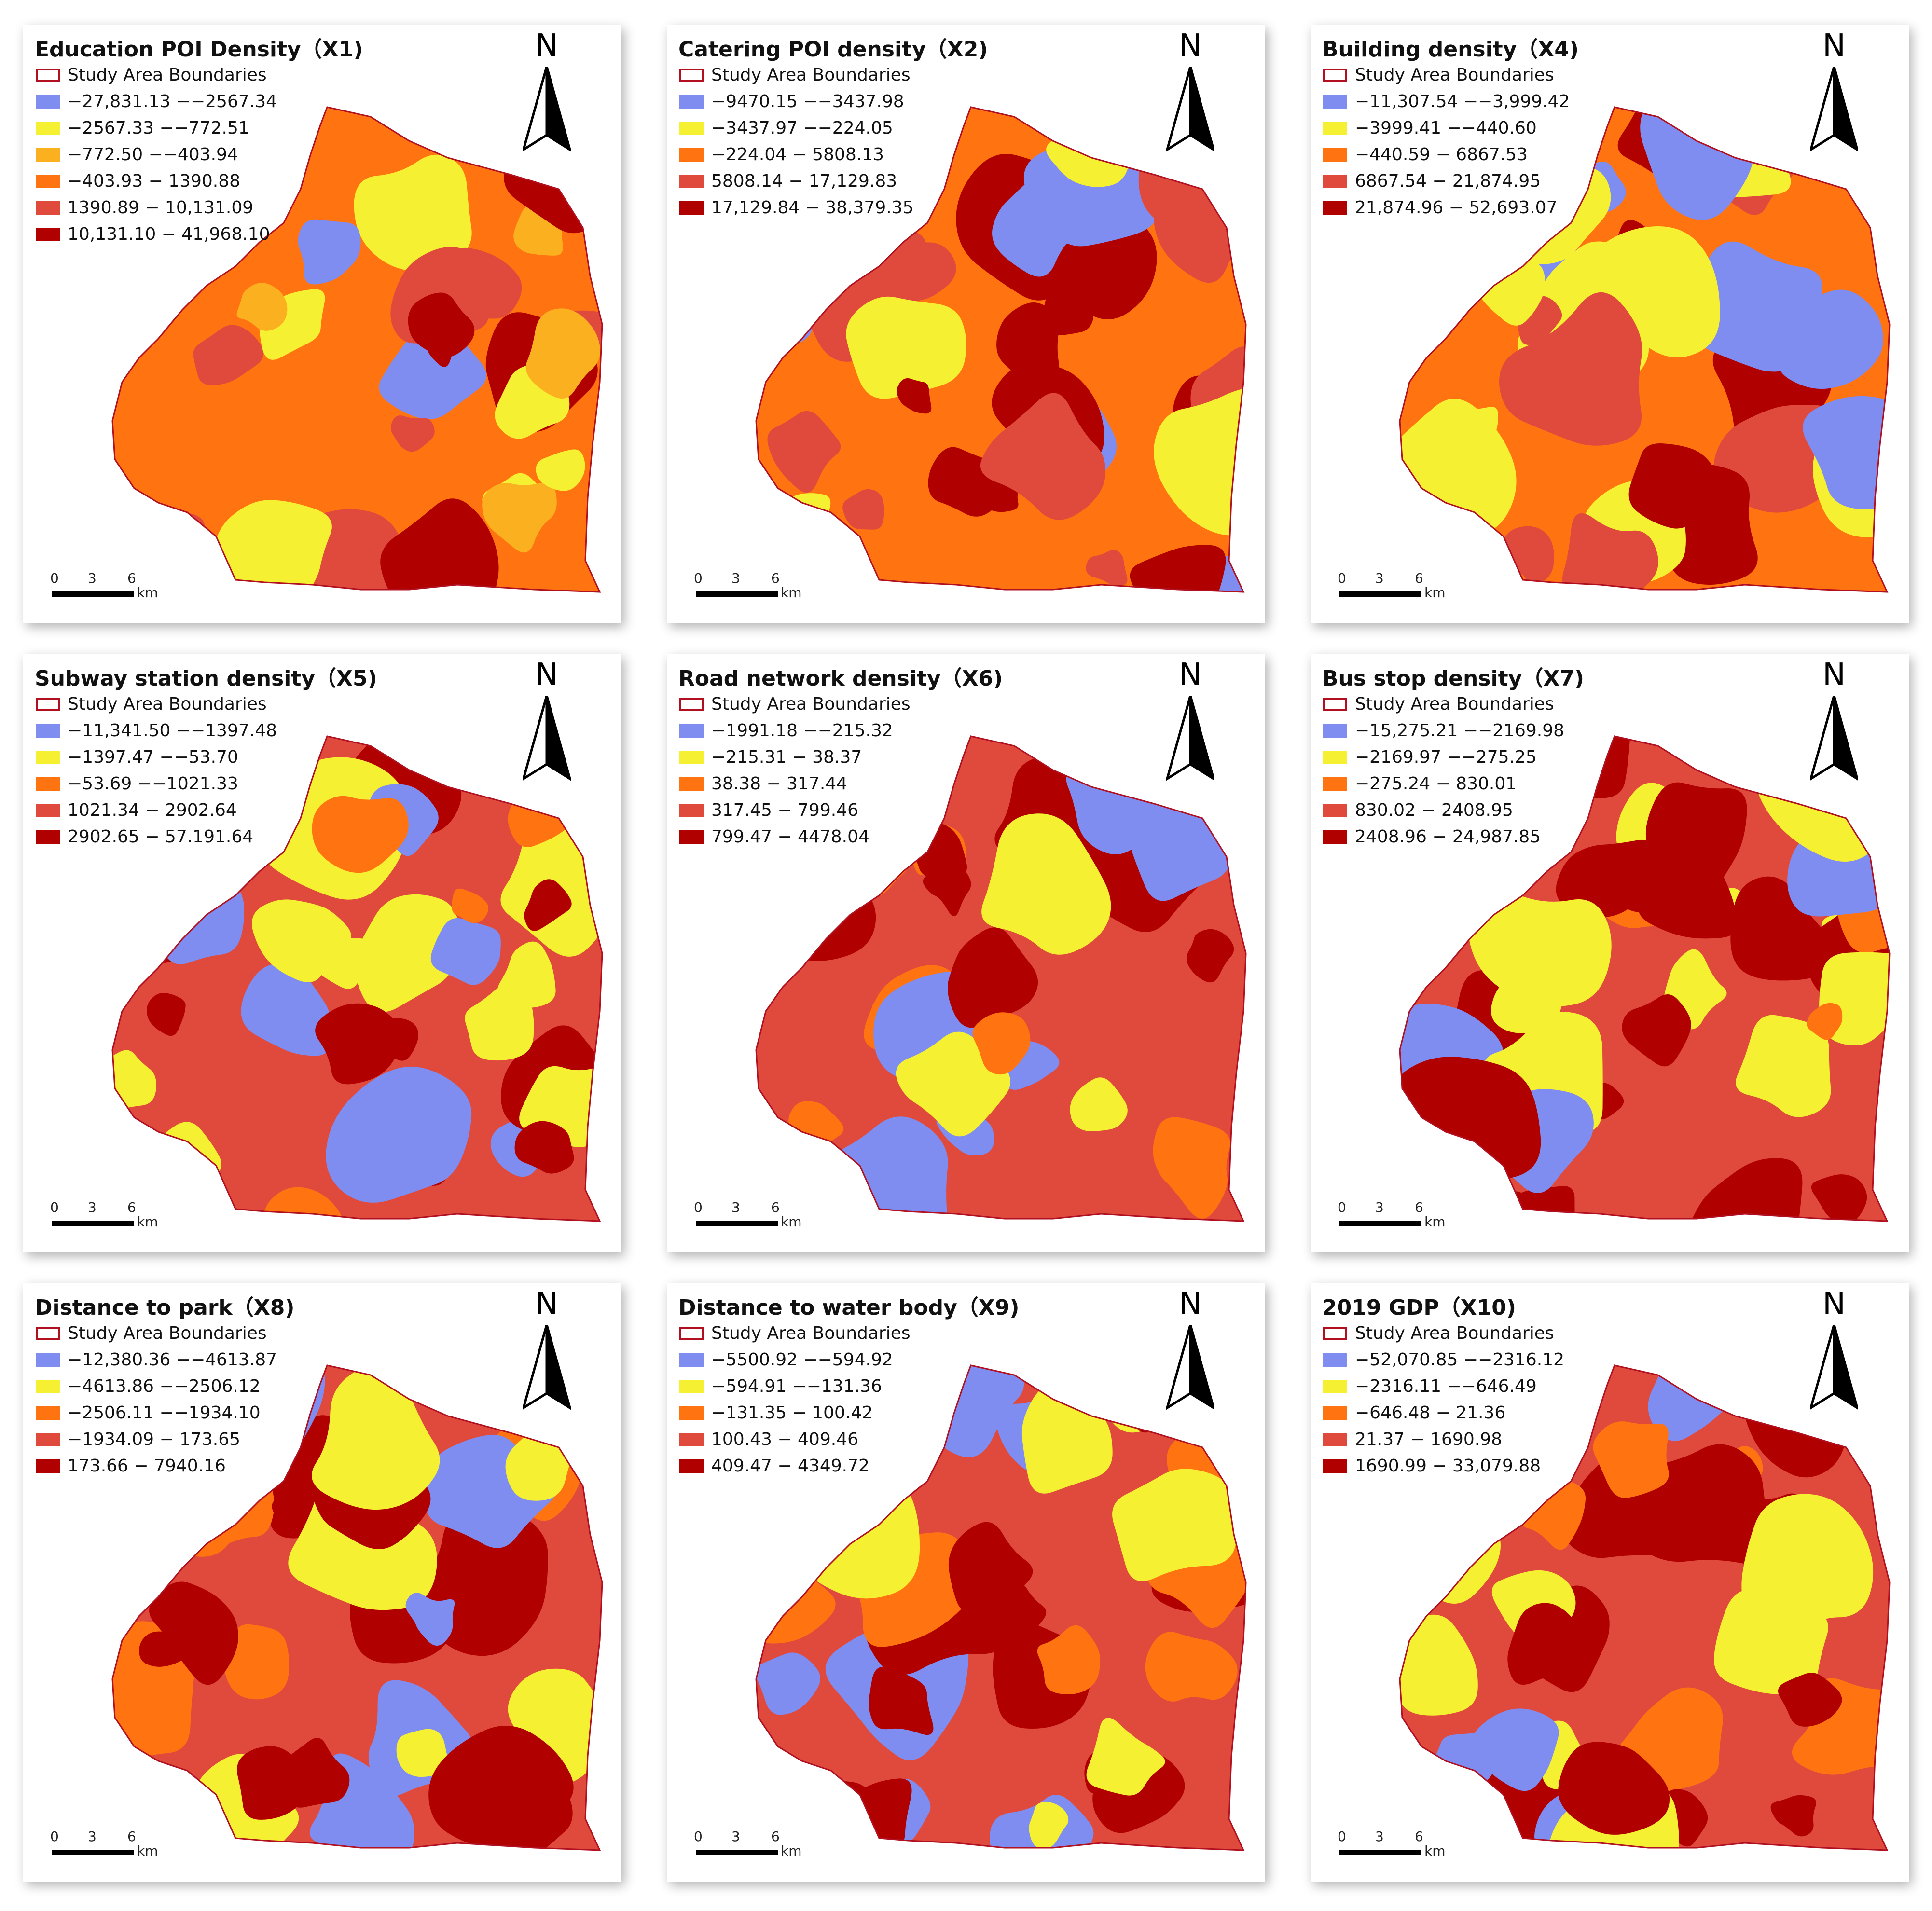 The image size is (1932, 1911). Describe the element at coordinates (796, 101) in the screenshot. I see `legend-item: −9470.15 −−3437.98` at that location.